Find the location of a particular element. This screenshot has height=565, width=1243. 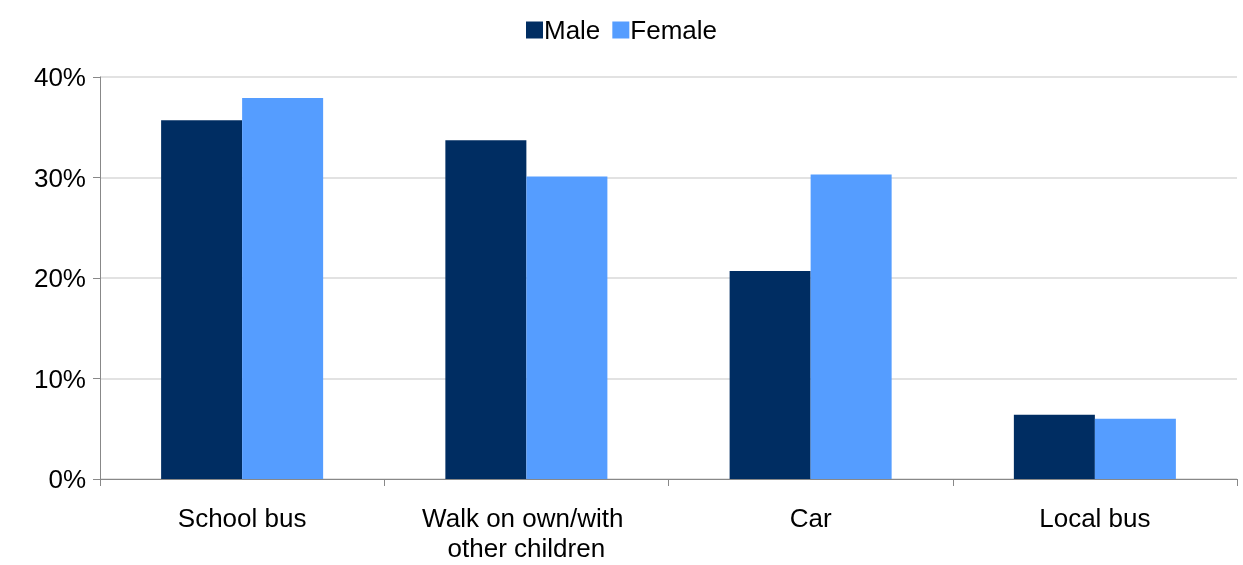

y-tick-label: 0% is located at coordinates (67, 479).